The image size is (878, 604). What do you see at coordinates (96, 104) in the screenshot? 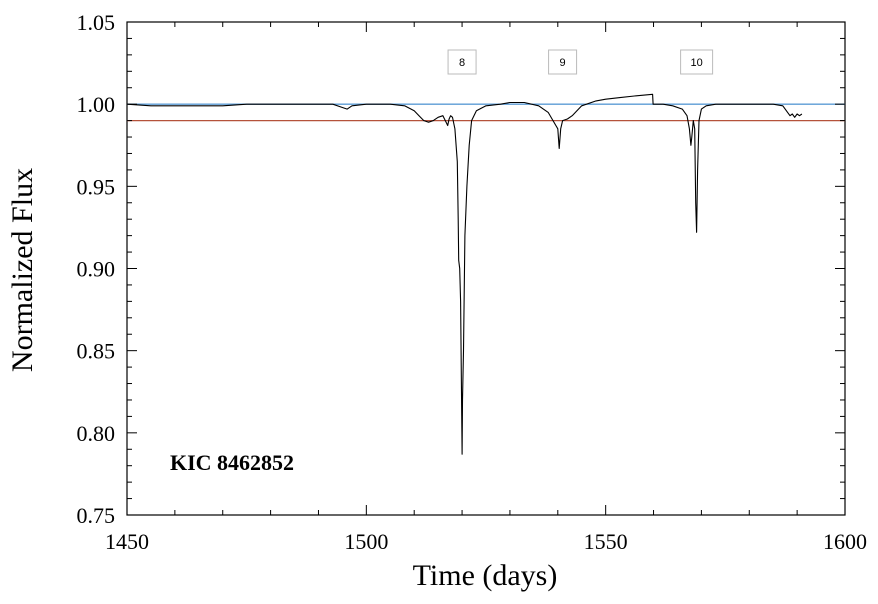
I see `y-tick-label: 1.00` at bounding box center [96, 104].